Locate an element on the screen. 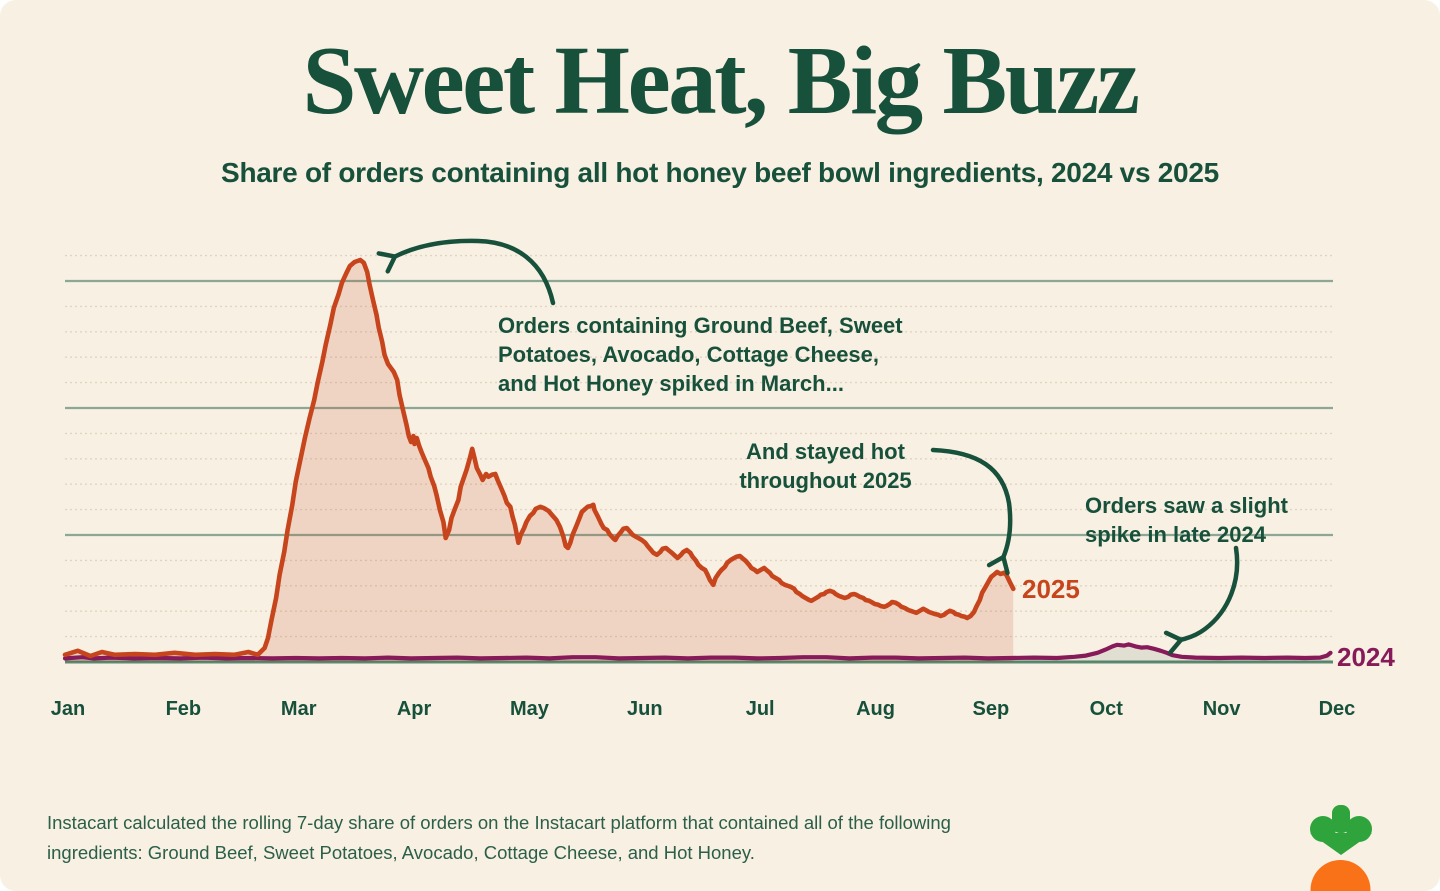 Image resolution: width=1440 pixels, height=891 pixels. month-label: Jun is located at coordinates (645, 709).